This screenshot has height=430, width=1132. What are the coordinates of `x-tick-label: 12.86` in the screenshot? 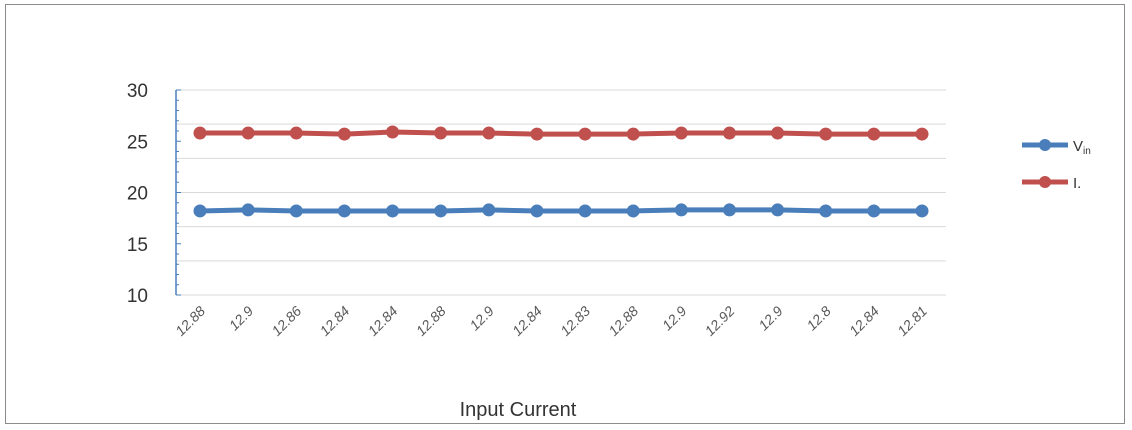 It's located at (286, 321).